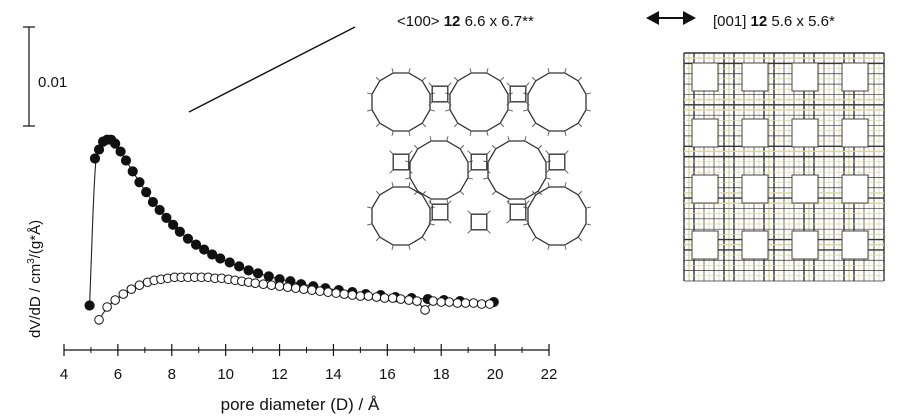 Image resolution: width=908 pixels, height=416 pixels. What do you see at coordinates (35, 279) in the screenshot?
I see `y-axis-label: dV/dD / cm3/(g*Å)` at bounding box center [35, 279].